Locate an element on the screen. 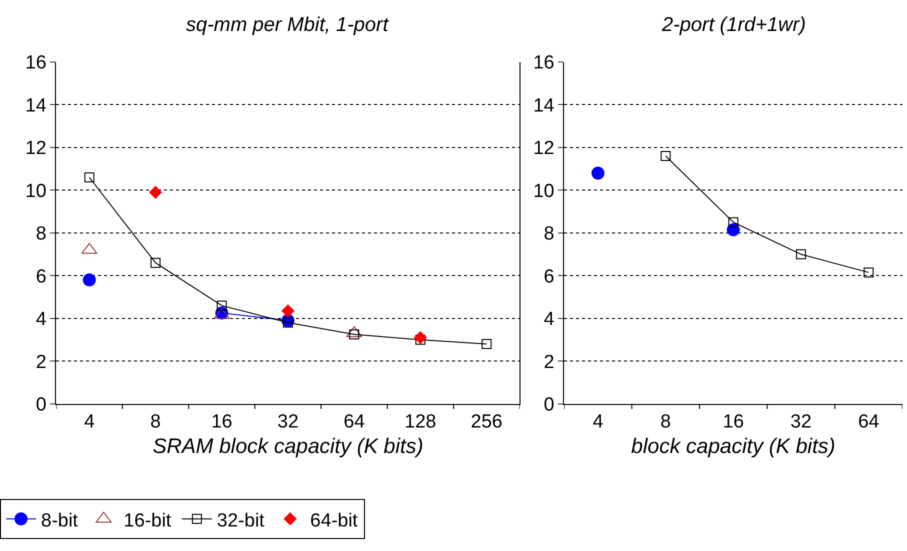  chart-title: sq-mm per Mbit, 1-port is located at coordinates (288, 25).